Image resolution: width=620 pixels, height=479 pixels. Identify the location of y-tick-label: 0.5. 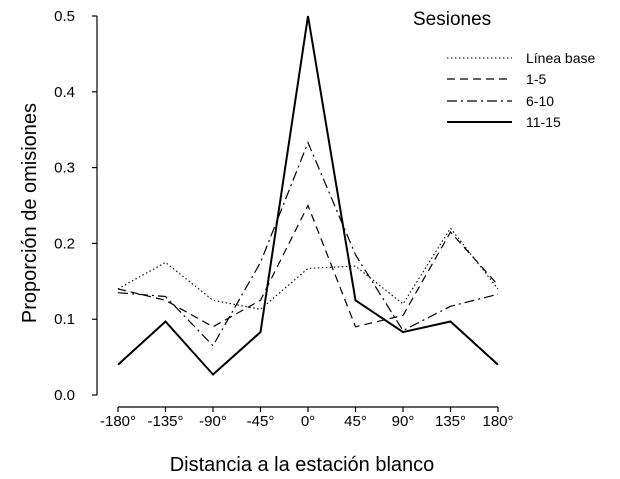
(64, 16).